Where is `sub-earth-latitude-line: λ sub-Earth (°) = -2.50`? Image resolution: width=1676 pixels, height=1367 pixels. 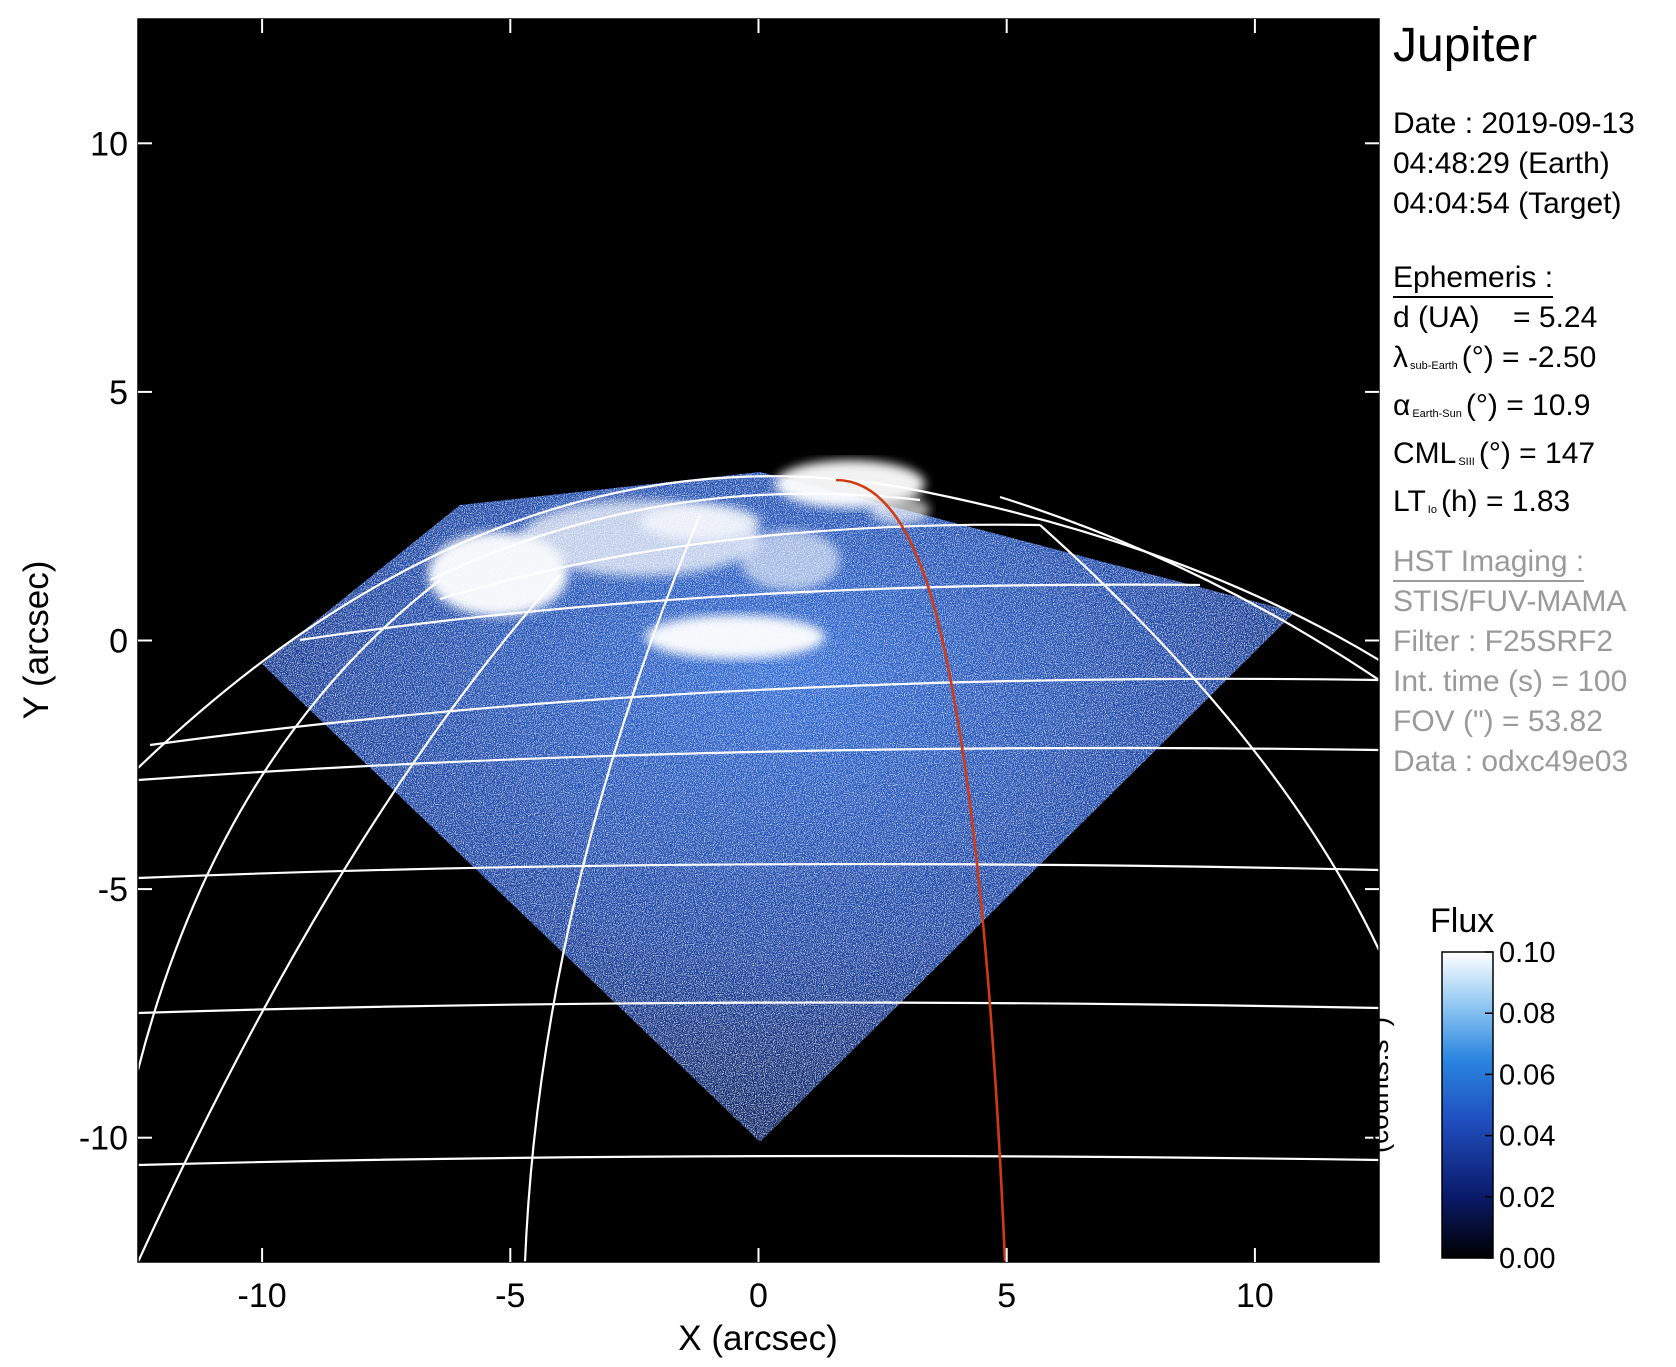 sub-earth-latitude-line: λ sub-Earth (°) = -2.50 is located at coordinates (1495, 357).